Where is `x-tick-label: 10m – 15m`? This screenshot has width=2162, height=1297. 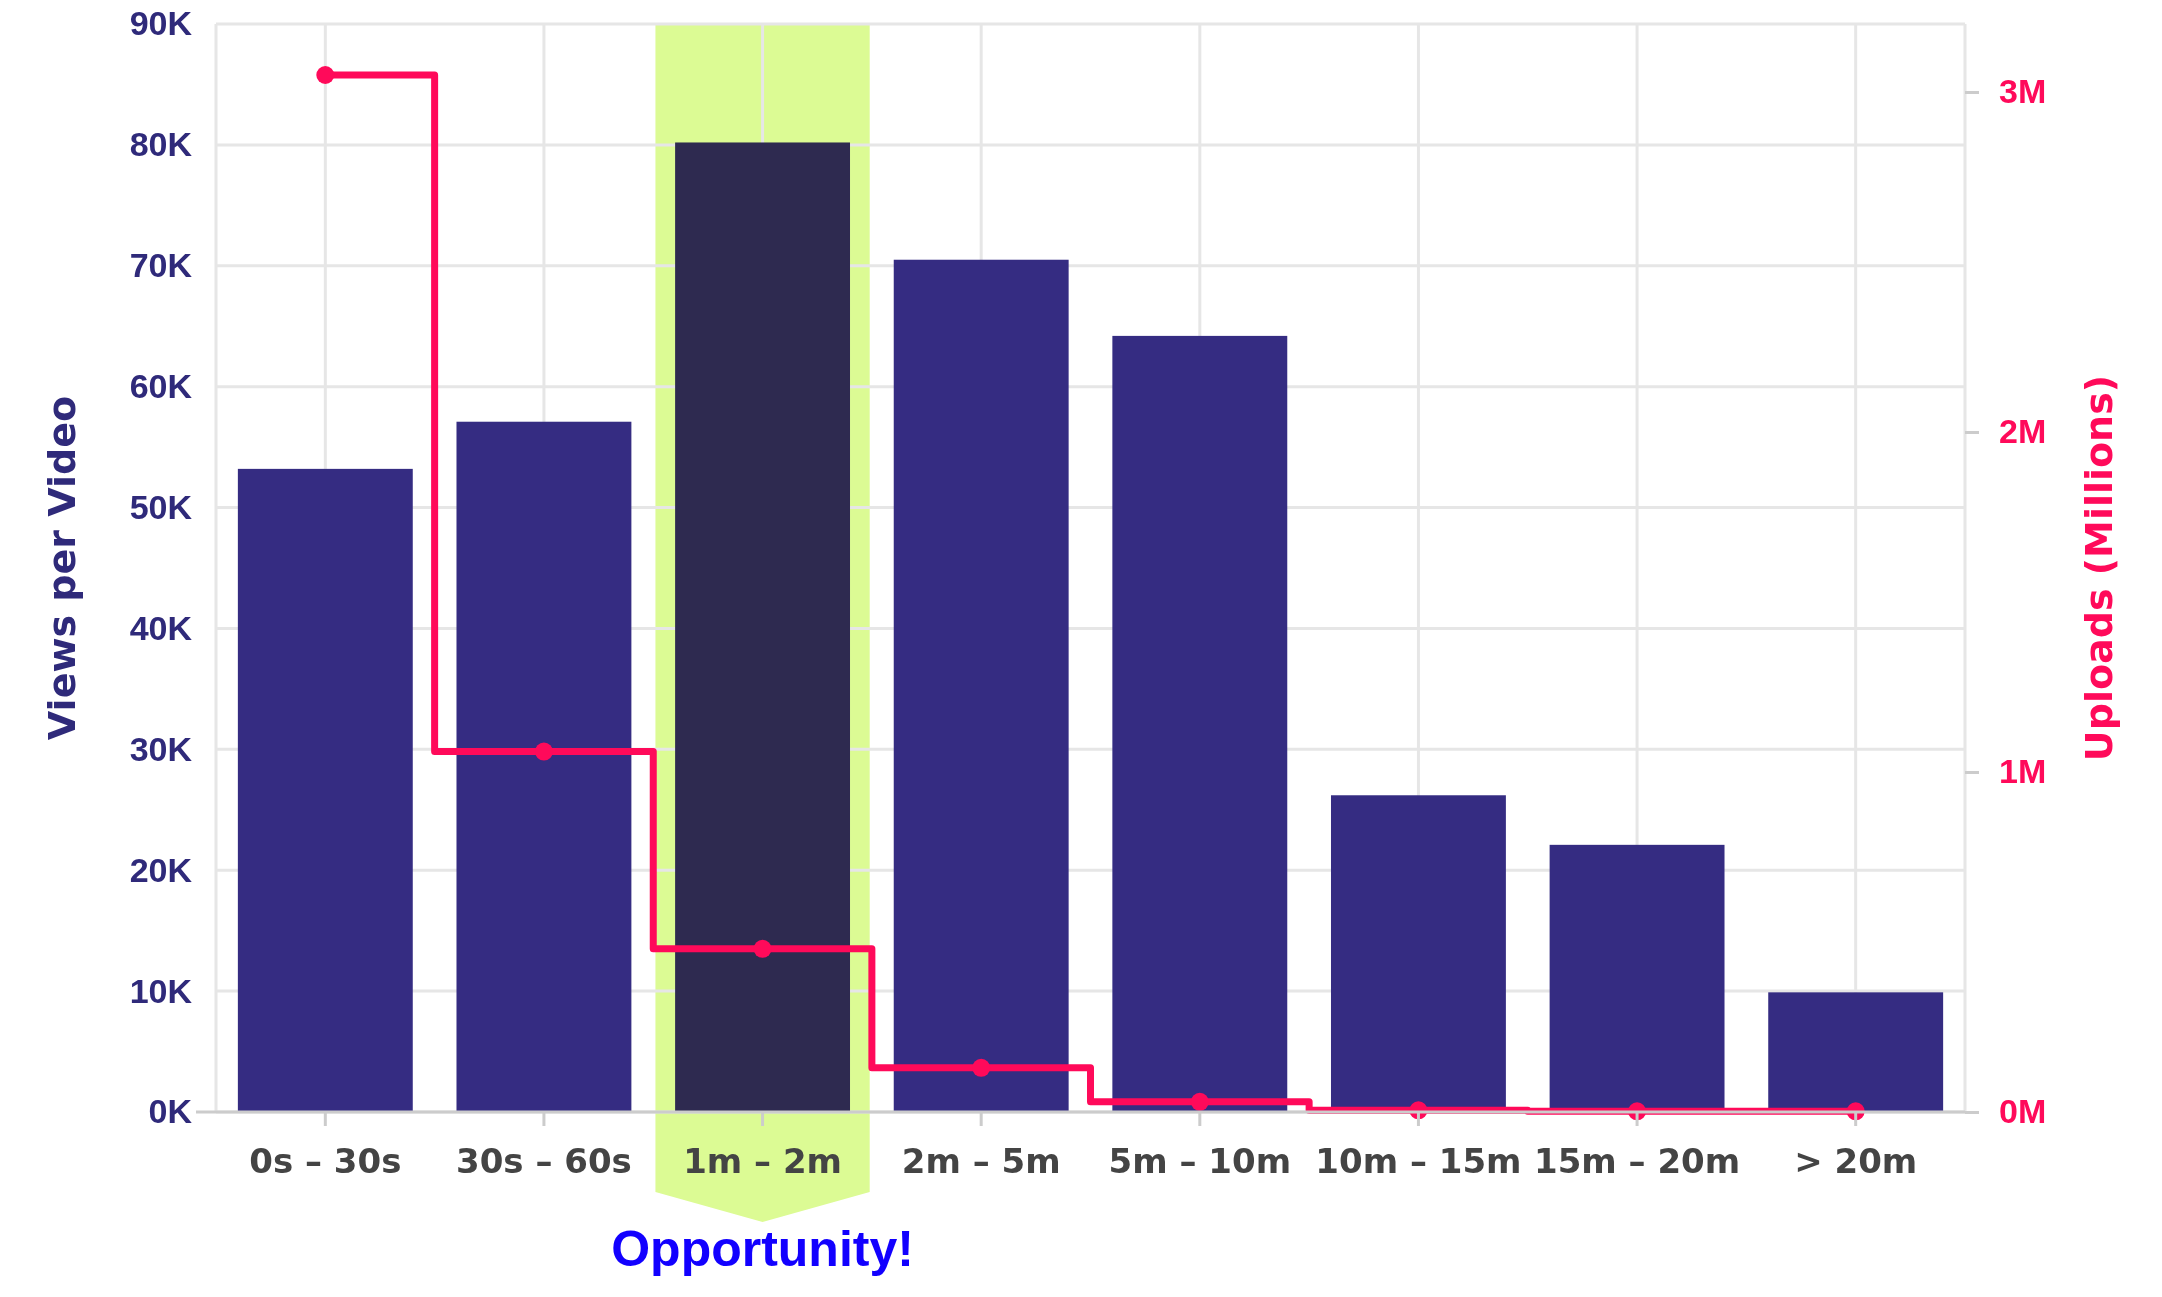 x-tick-label: 10m – 15m is located at coordinates (1418, 1161).